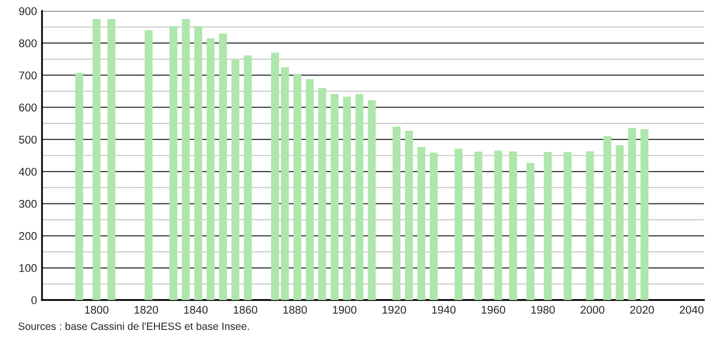 Image resolution: width=710 pixels, height=340 pixels. I want to click on x-tick-label: 1980, so click(543, 310).